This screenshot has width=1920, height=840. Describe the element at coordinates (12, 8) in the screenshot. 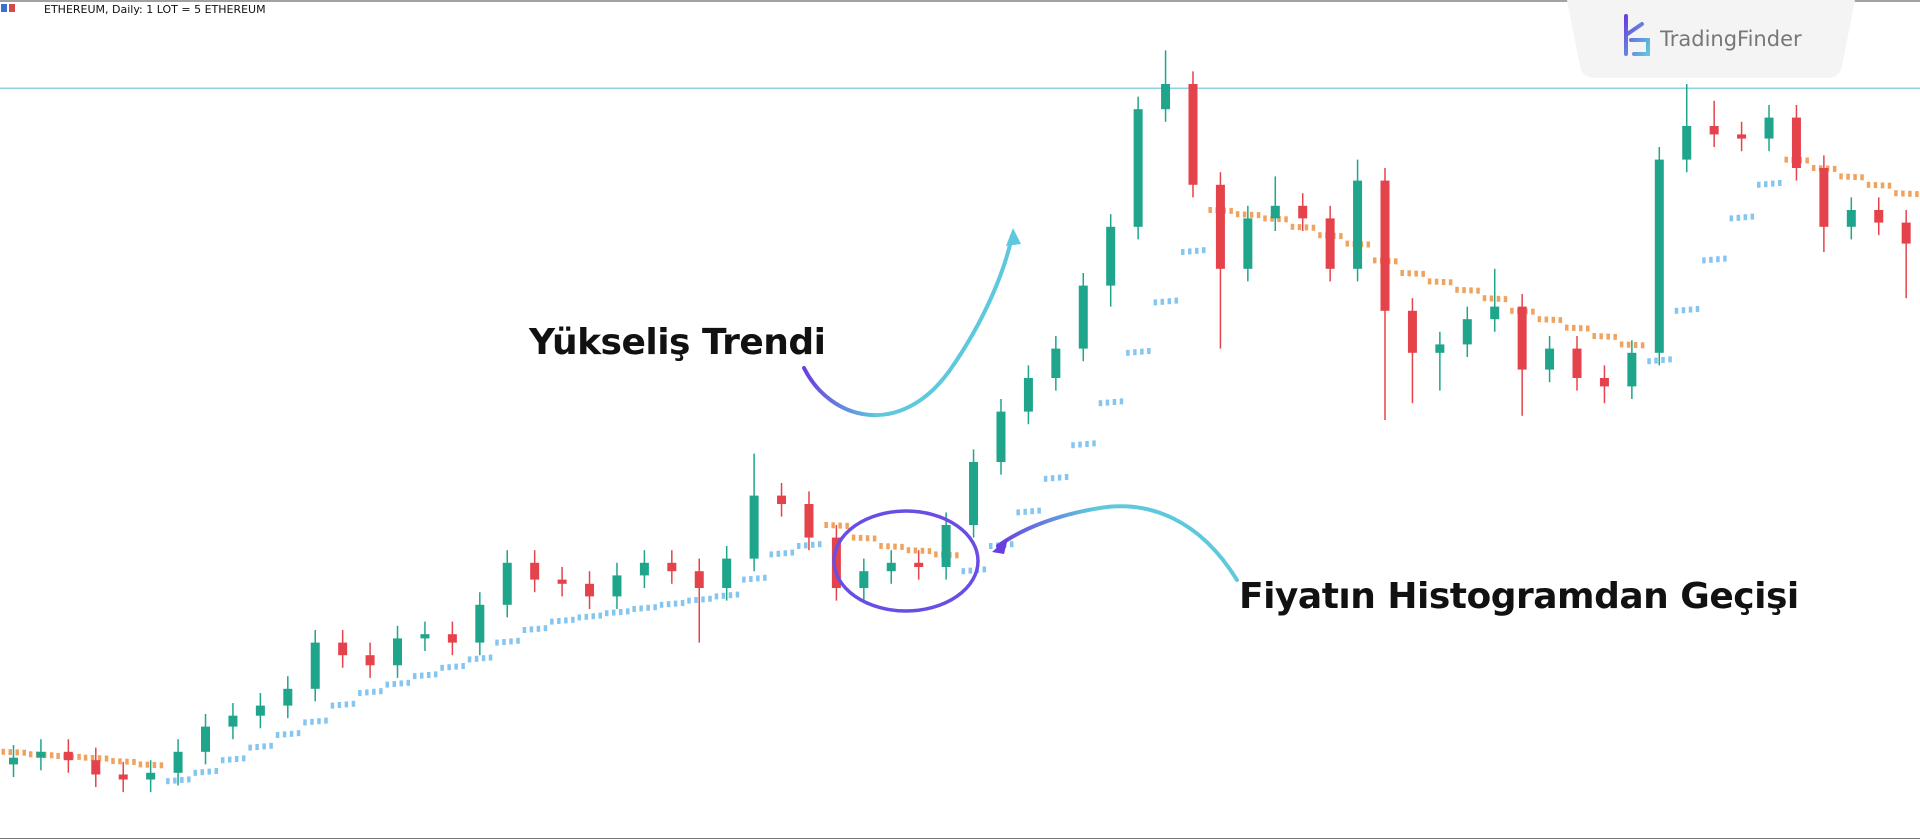

I see `chart-icon` at that location.